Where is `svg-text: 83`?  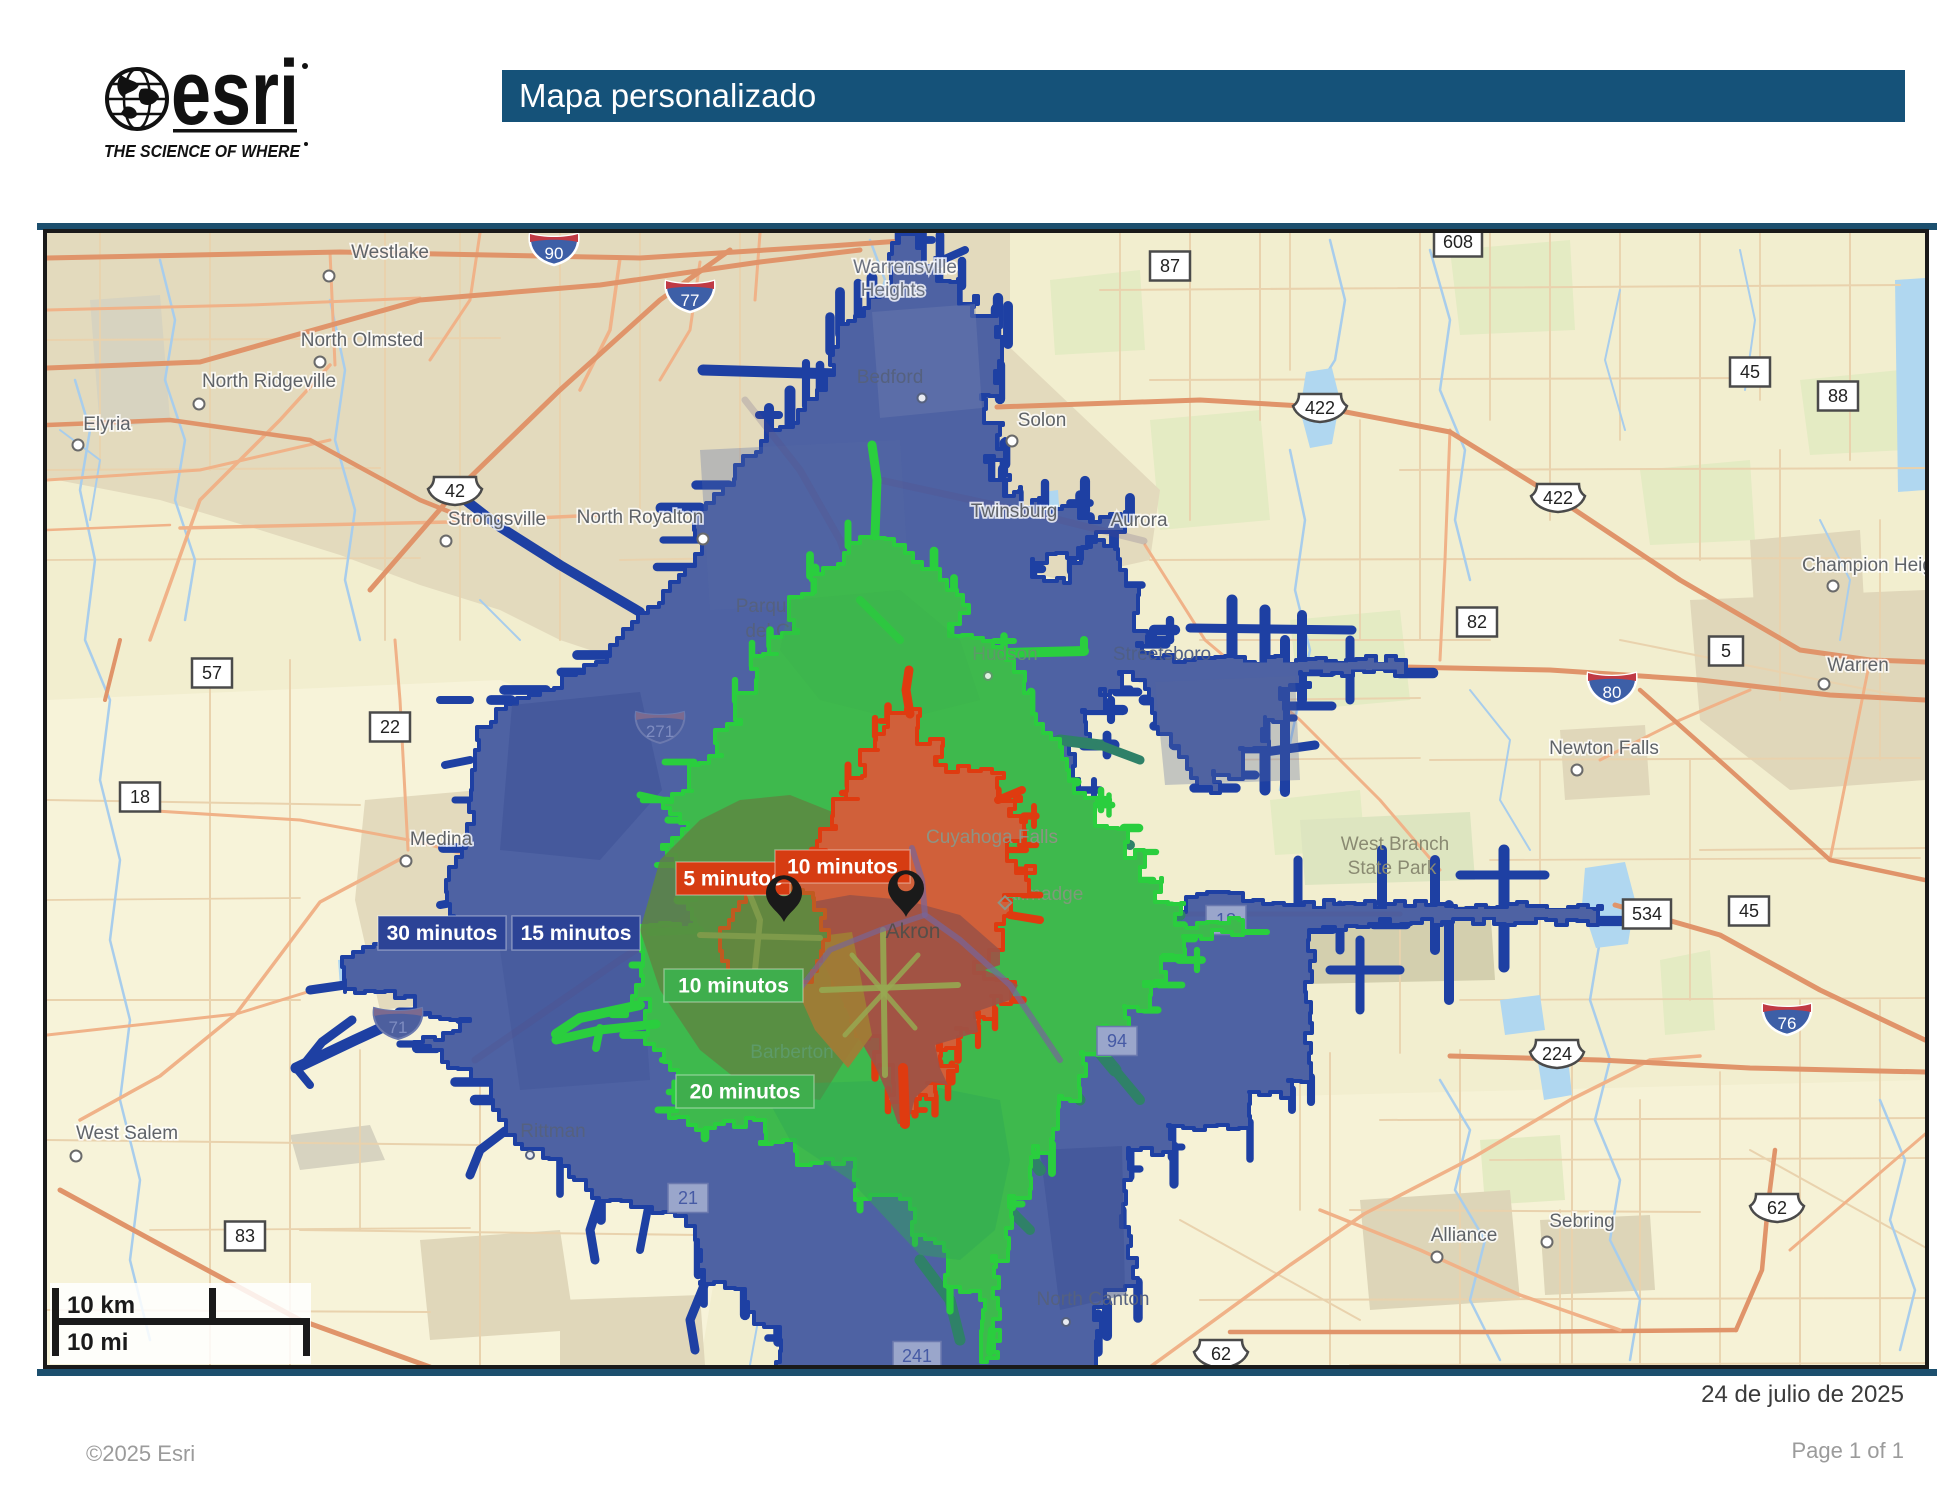
svg-text: 83 is located at coordinates (245, 1236).